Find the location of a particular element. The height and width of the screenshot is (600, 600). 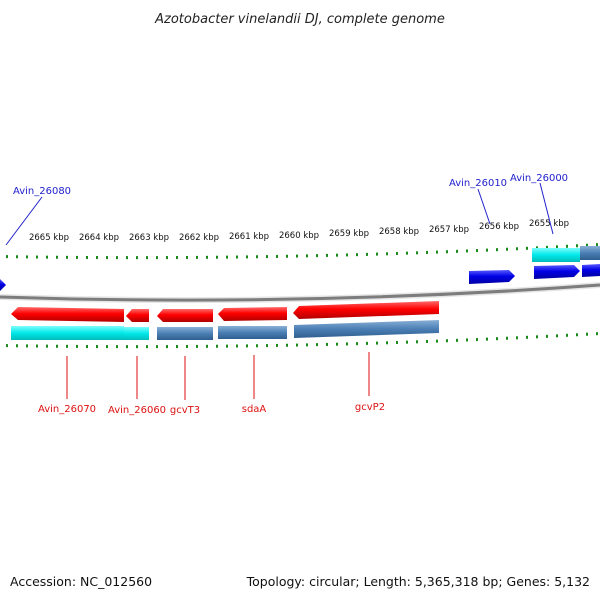

tick-label: 2663 kbp is located at coordinates (149, 238).